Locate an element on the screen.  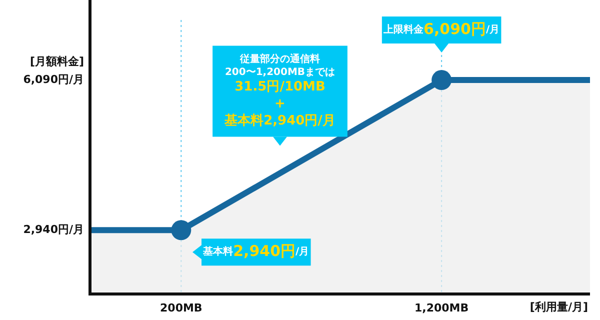
annotation: 上限料金6,090円/月 is located at coordinates (441, 29).